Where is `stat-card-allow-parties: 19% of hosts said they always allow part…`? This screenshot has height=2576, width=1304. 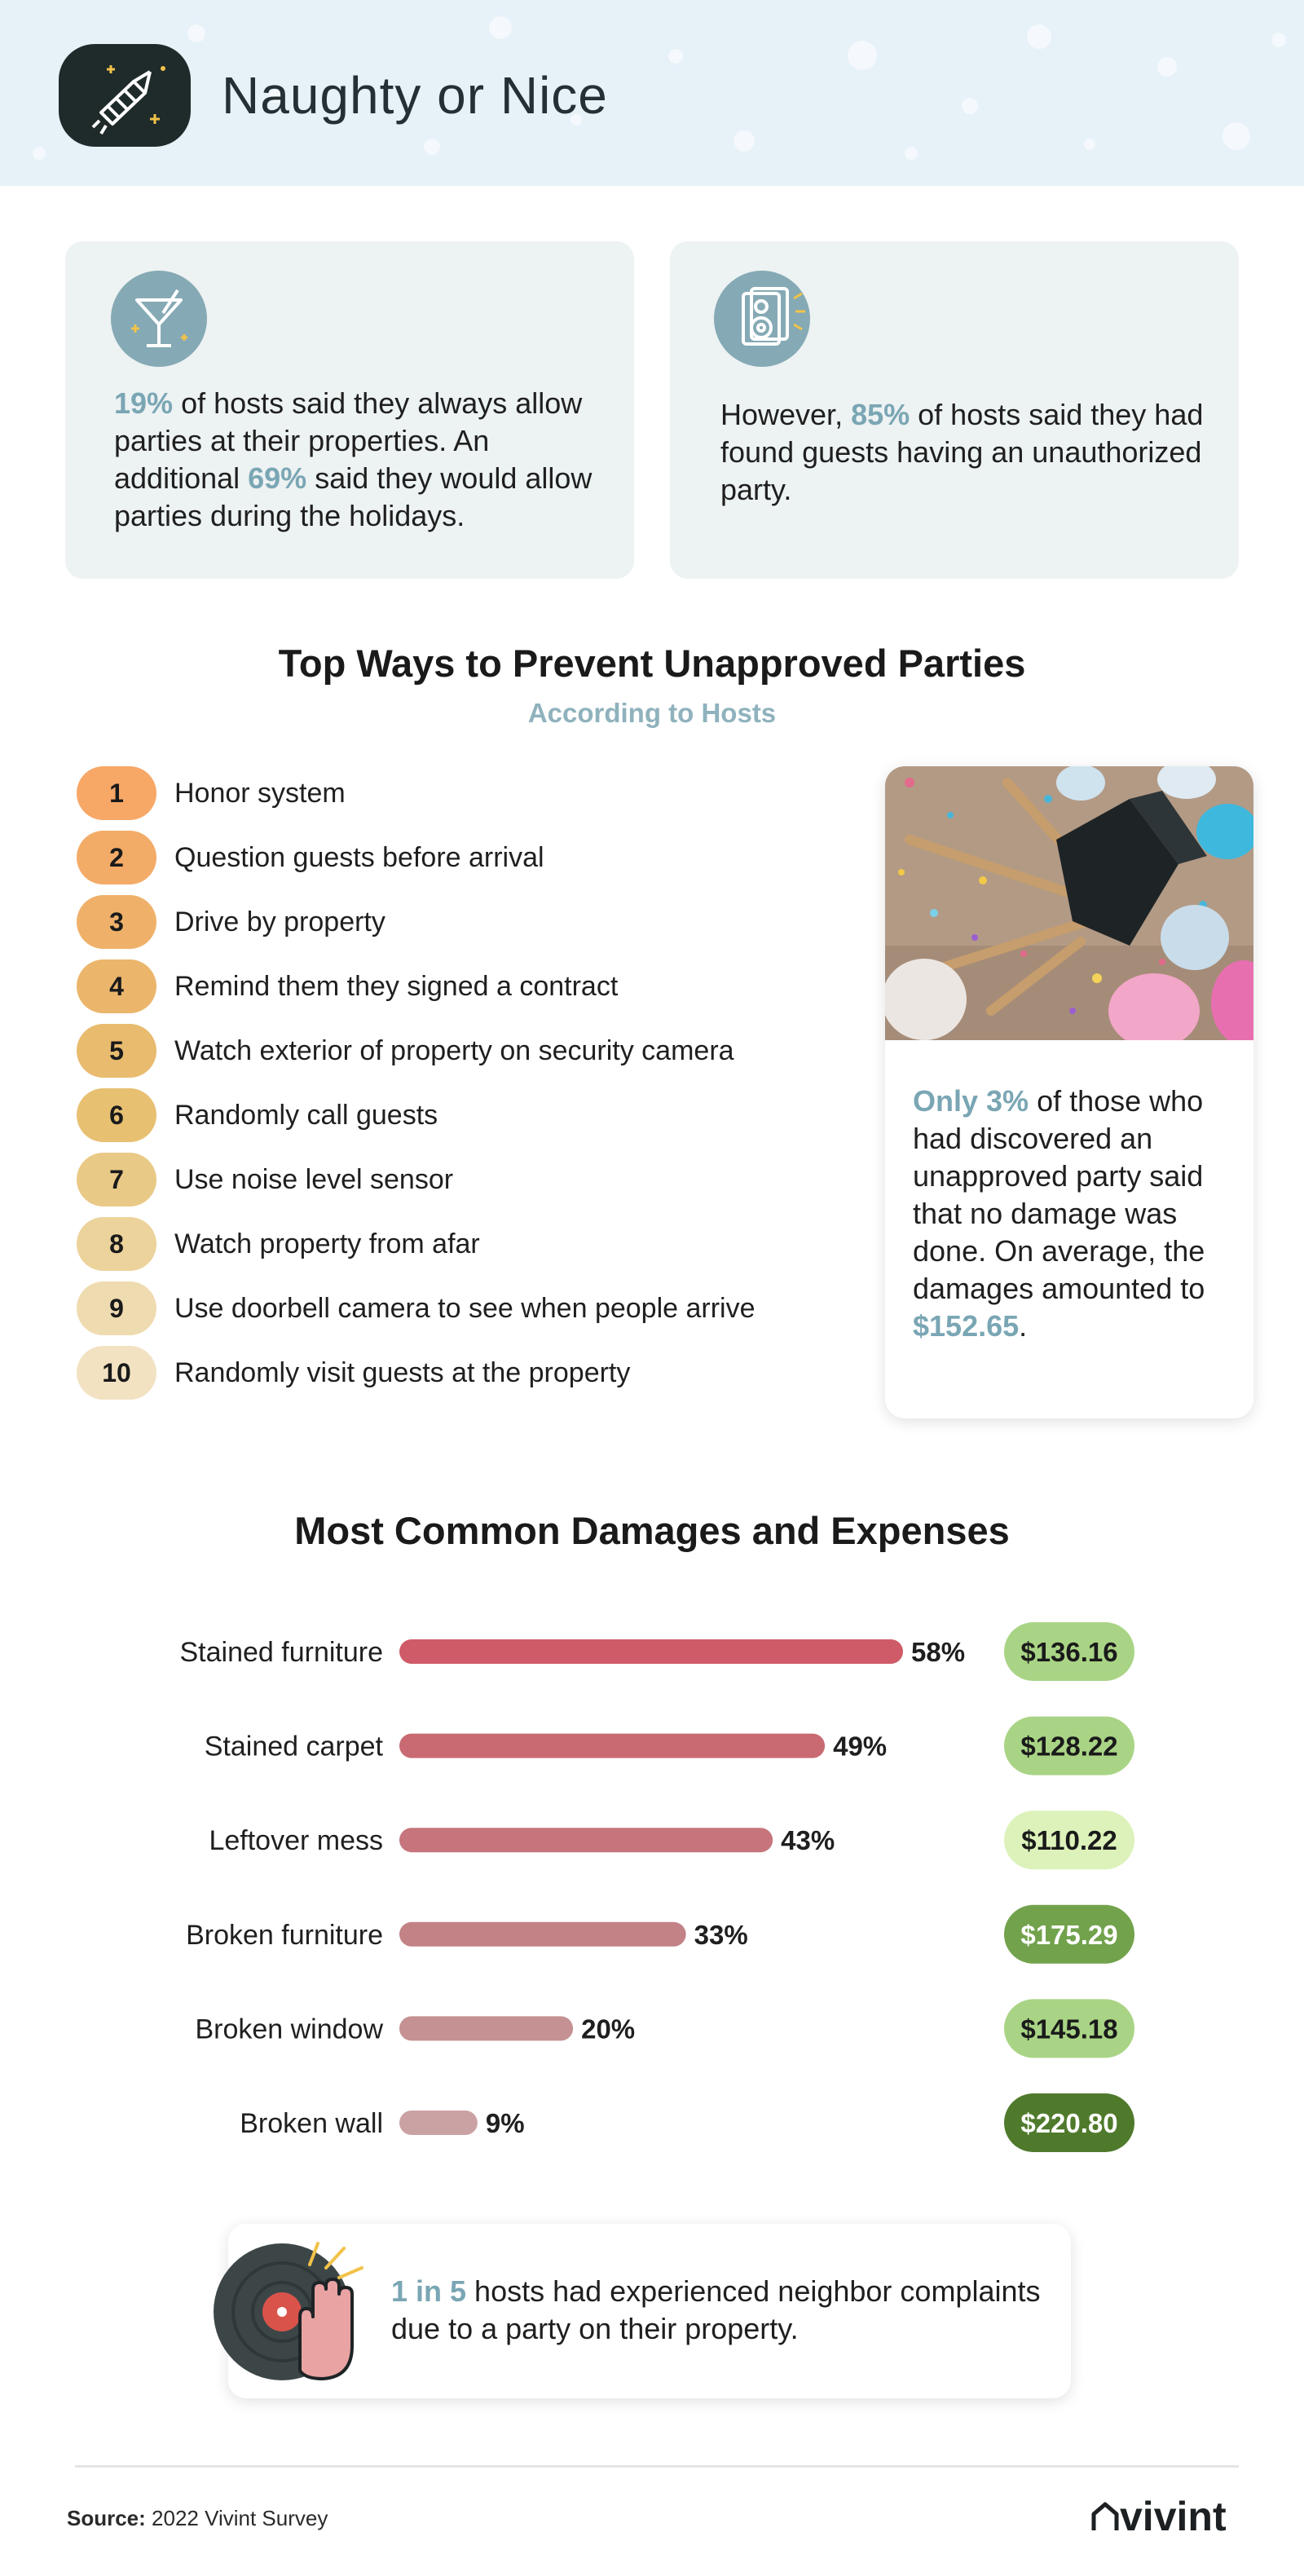 stat-card-allow-parties: 19% of hosts said they always allow part… is located at coordinates (349, 410).